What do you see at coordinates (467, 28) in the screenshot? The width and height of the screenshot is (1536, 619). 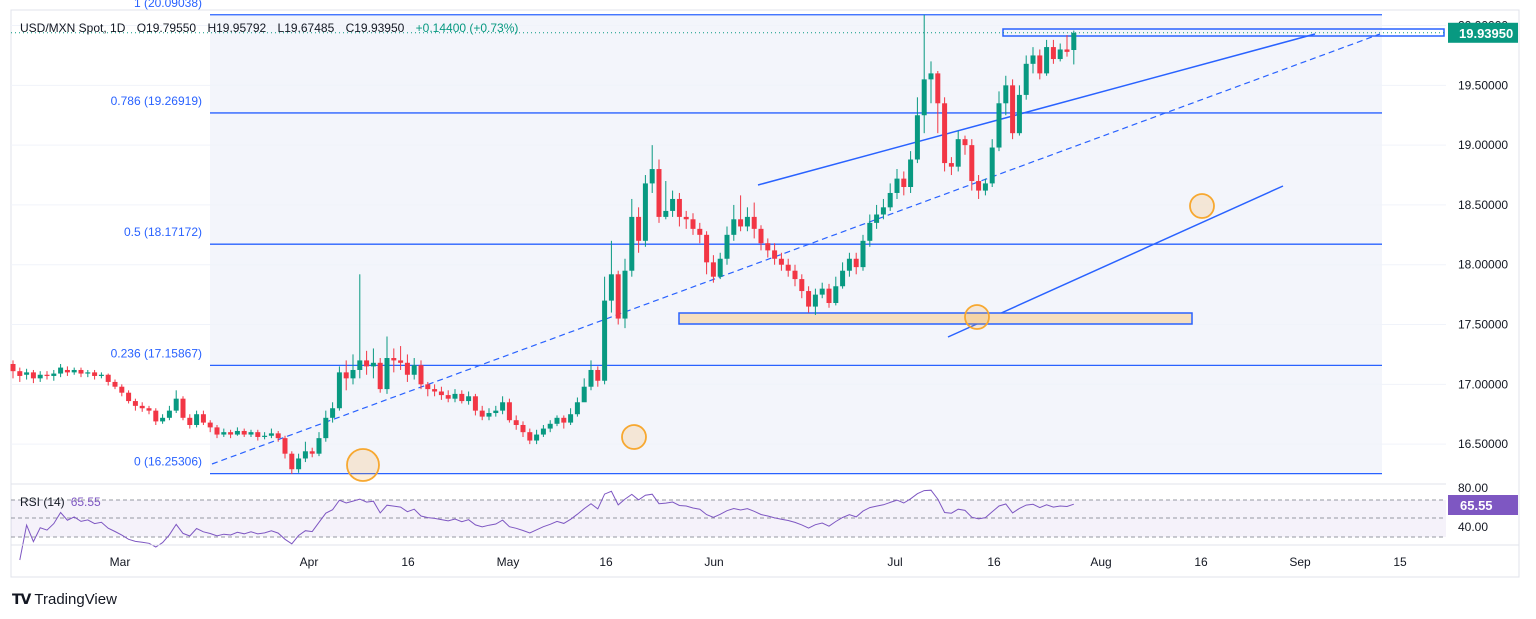 I see `change-value: +0.14400 (+0.73%)` at bounding box center [467, 28].